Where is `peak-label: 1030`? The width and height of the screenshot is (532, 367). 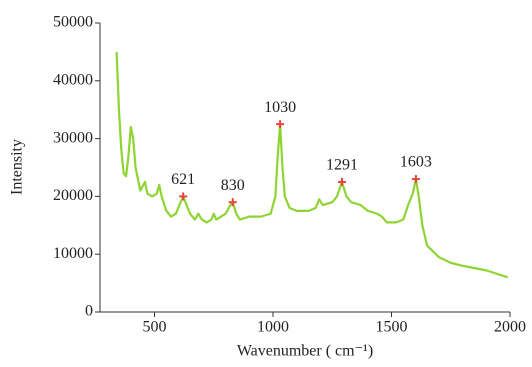
peak-label: 1030 is located at coordinates (280, 107).